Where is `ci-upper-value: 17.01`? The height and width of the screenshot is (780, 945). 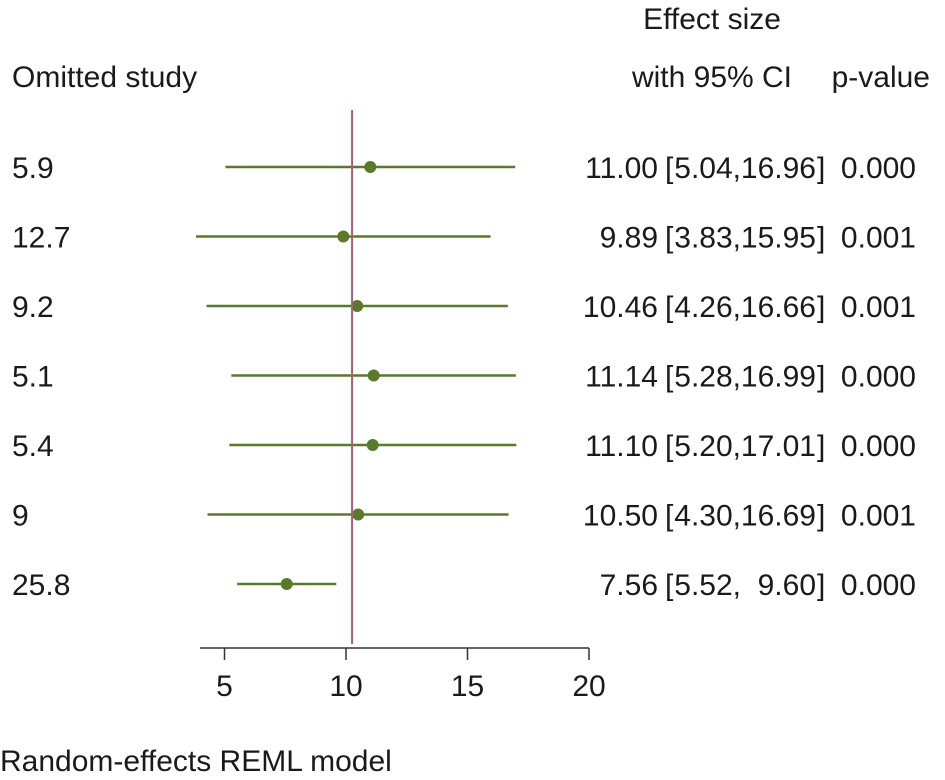
ci-upper-value: 17.01 is located at coordinates (778, 446).